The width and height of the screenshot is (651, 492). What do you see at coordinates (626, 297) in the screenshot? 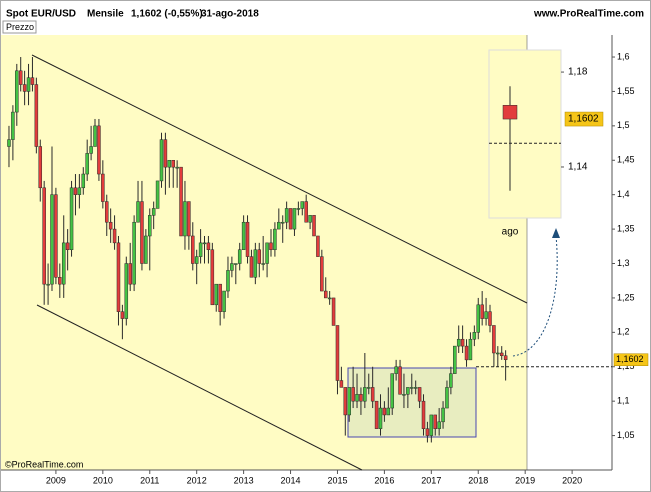
I see `y-tick-label: 1,25` at bounding box center [626, 297].